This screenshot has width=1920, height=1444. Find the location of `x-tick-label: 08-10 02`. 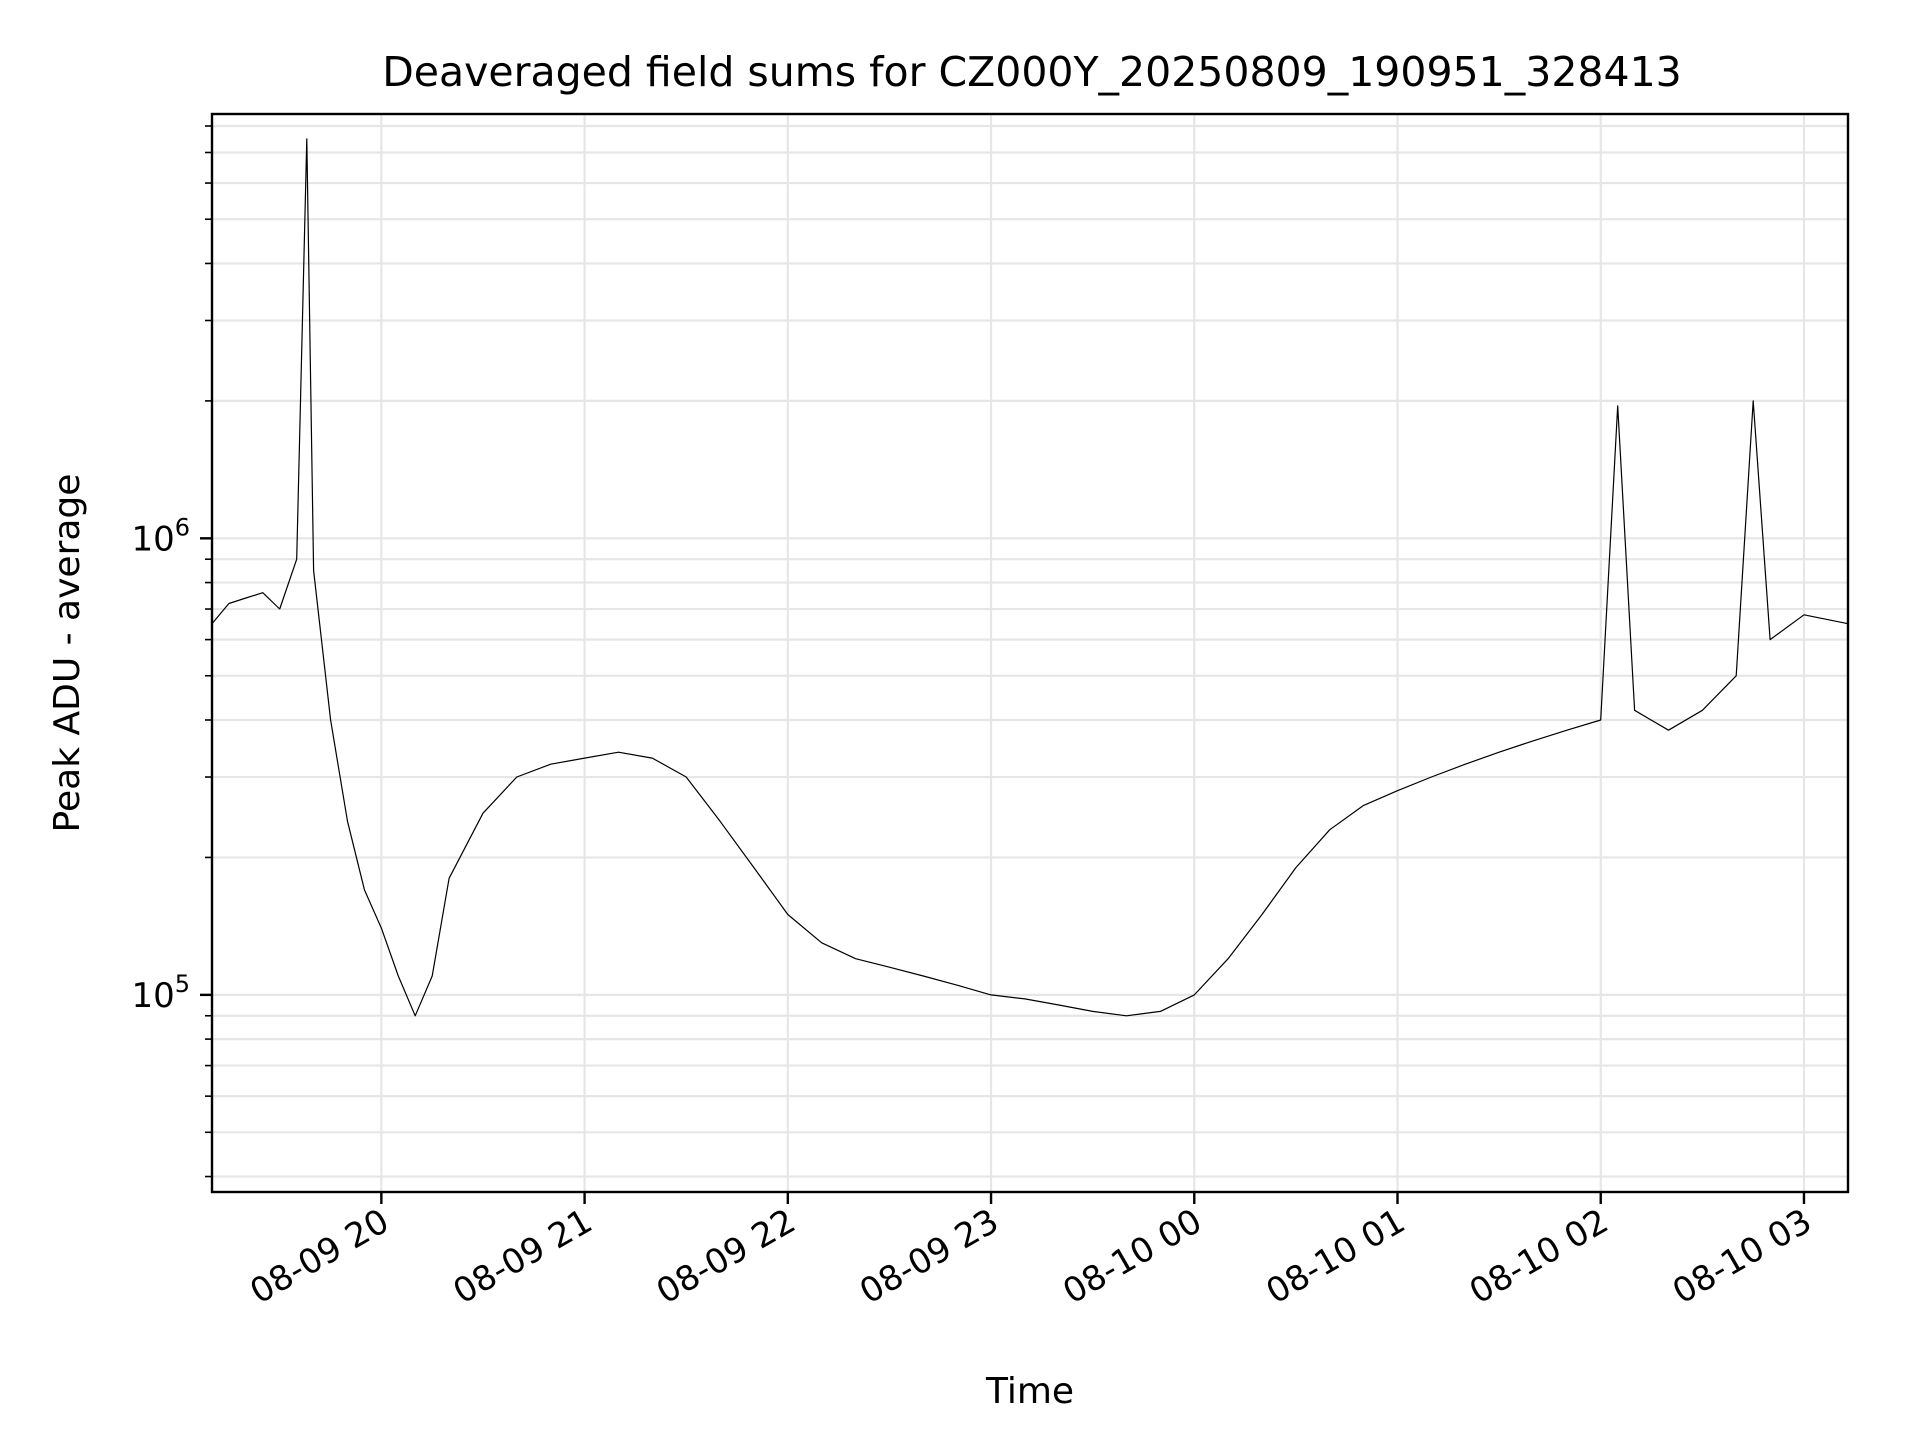

x-tick-label: 08-10 02 is located at coordinates (1539, 1256).